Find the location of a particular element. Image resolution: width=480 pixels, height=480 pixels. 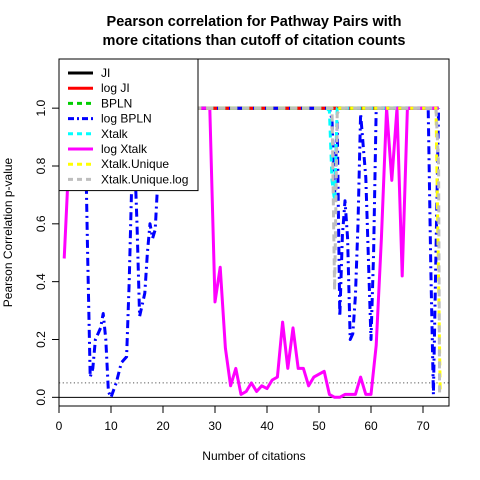

legend-label: BPLN is located at coordinates (116, 103).